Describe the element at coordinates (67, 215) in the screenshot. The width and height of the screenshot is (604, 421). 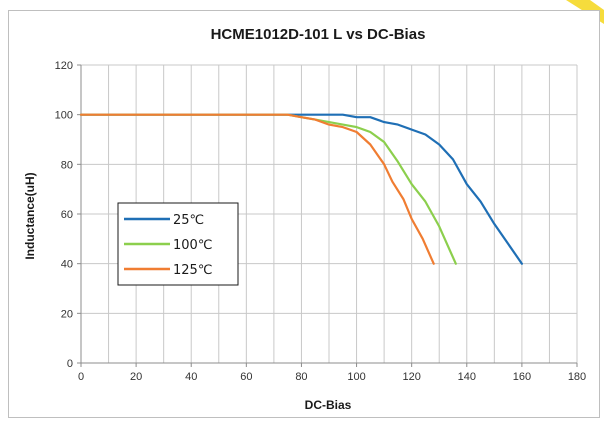
I see `y-tick-label: 60` at that location.